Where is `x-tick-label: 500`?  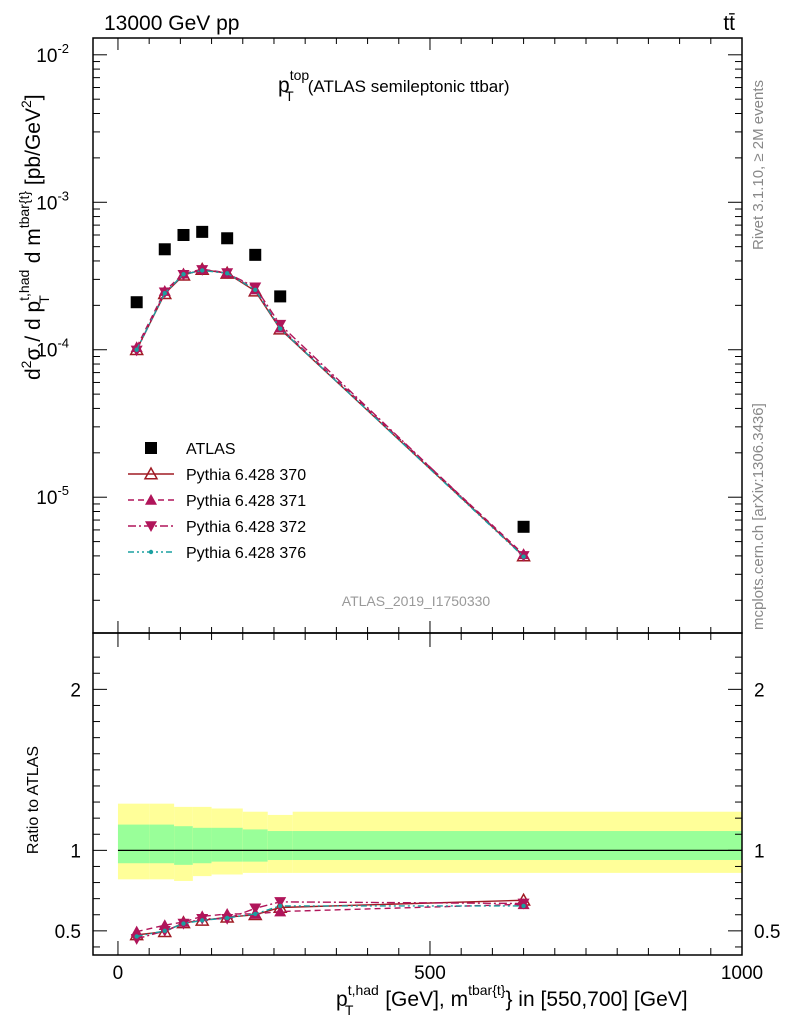 x-tick-label: 500 is located at coordinates (430, 973).